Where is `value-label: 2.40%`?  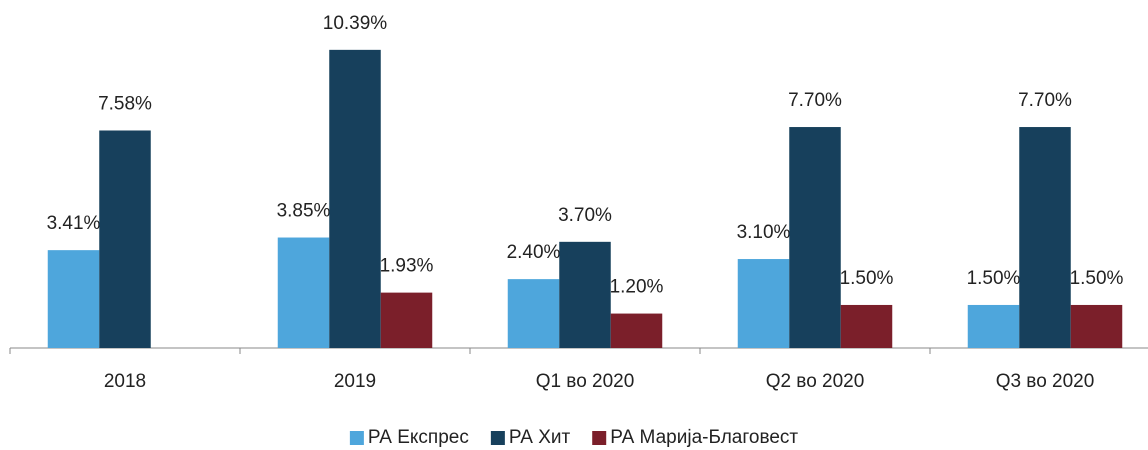
value-label: 2.40% is located at coordinates (534, 252).